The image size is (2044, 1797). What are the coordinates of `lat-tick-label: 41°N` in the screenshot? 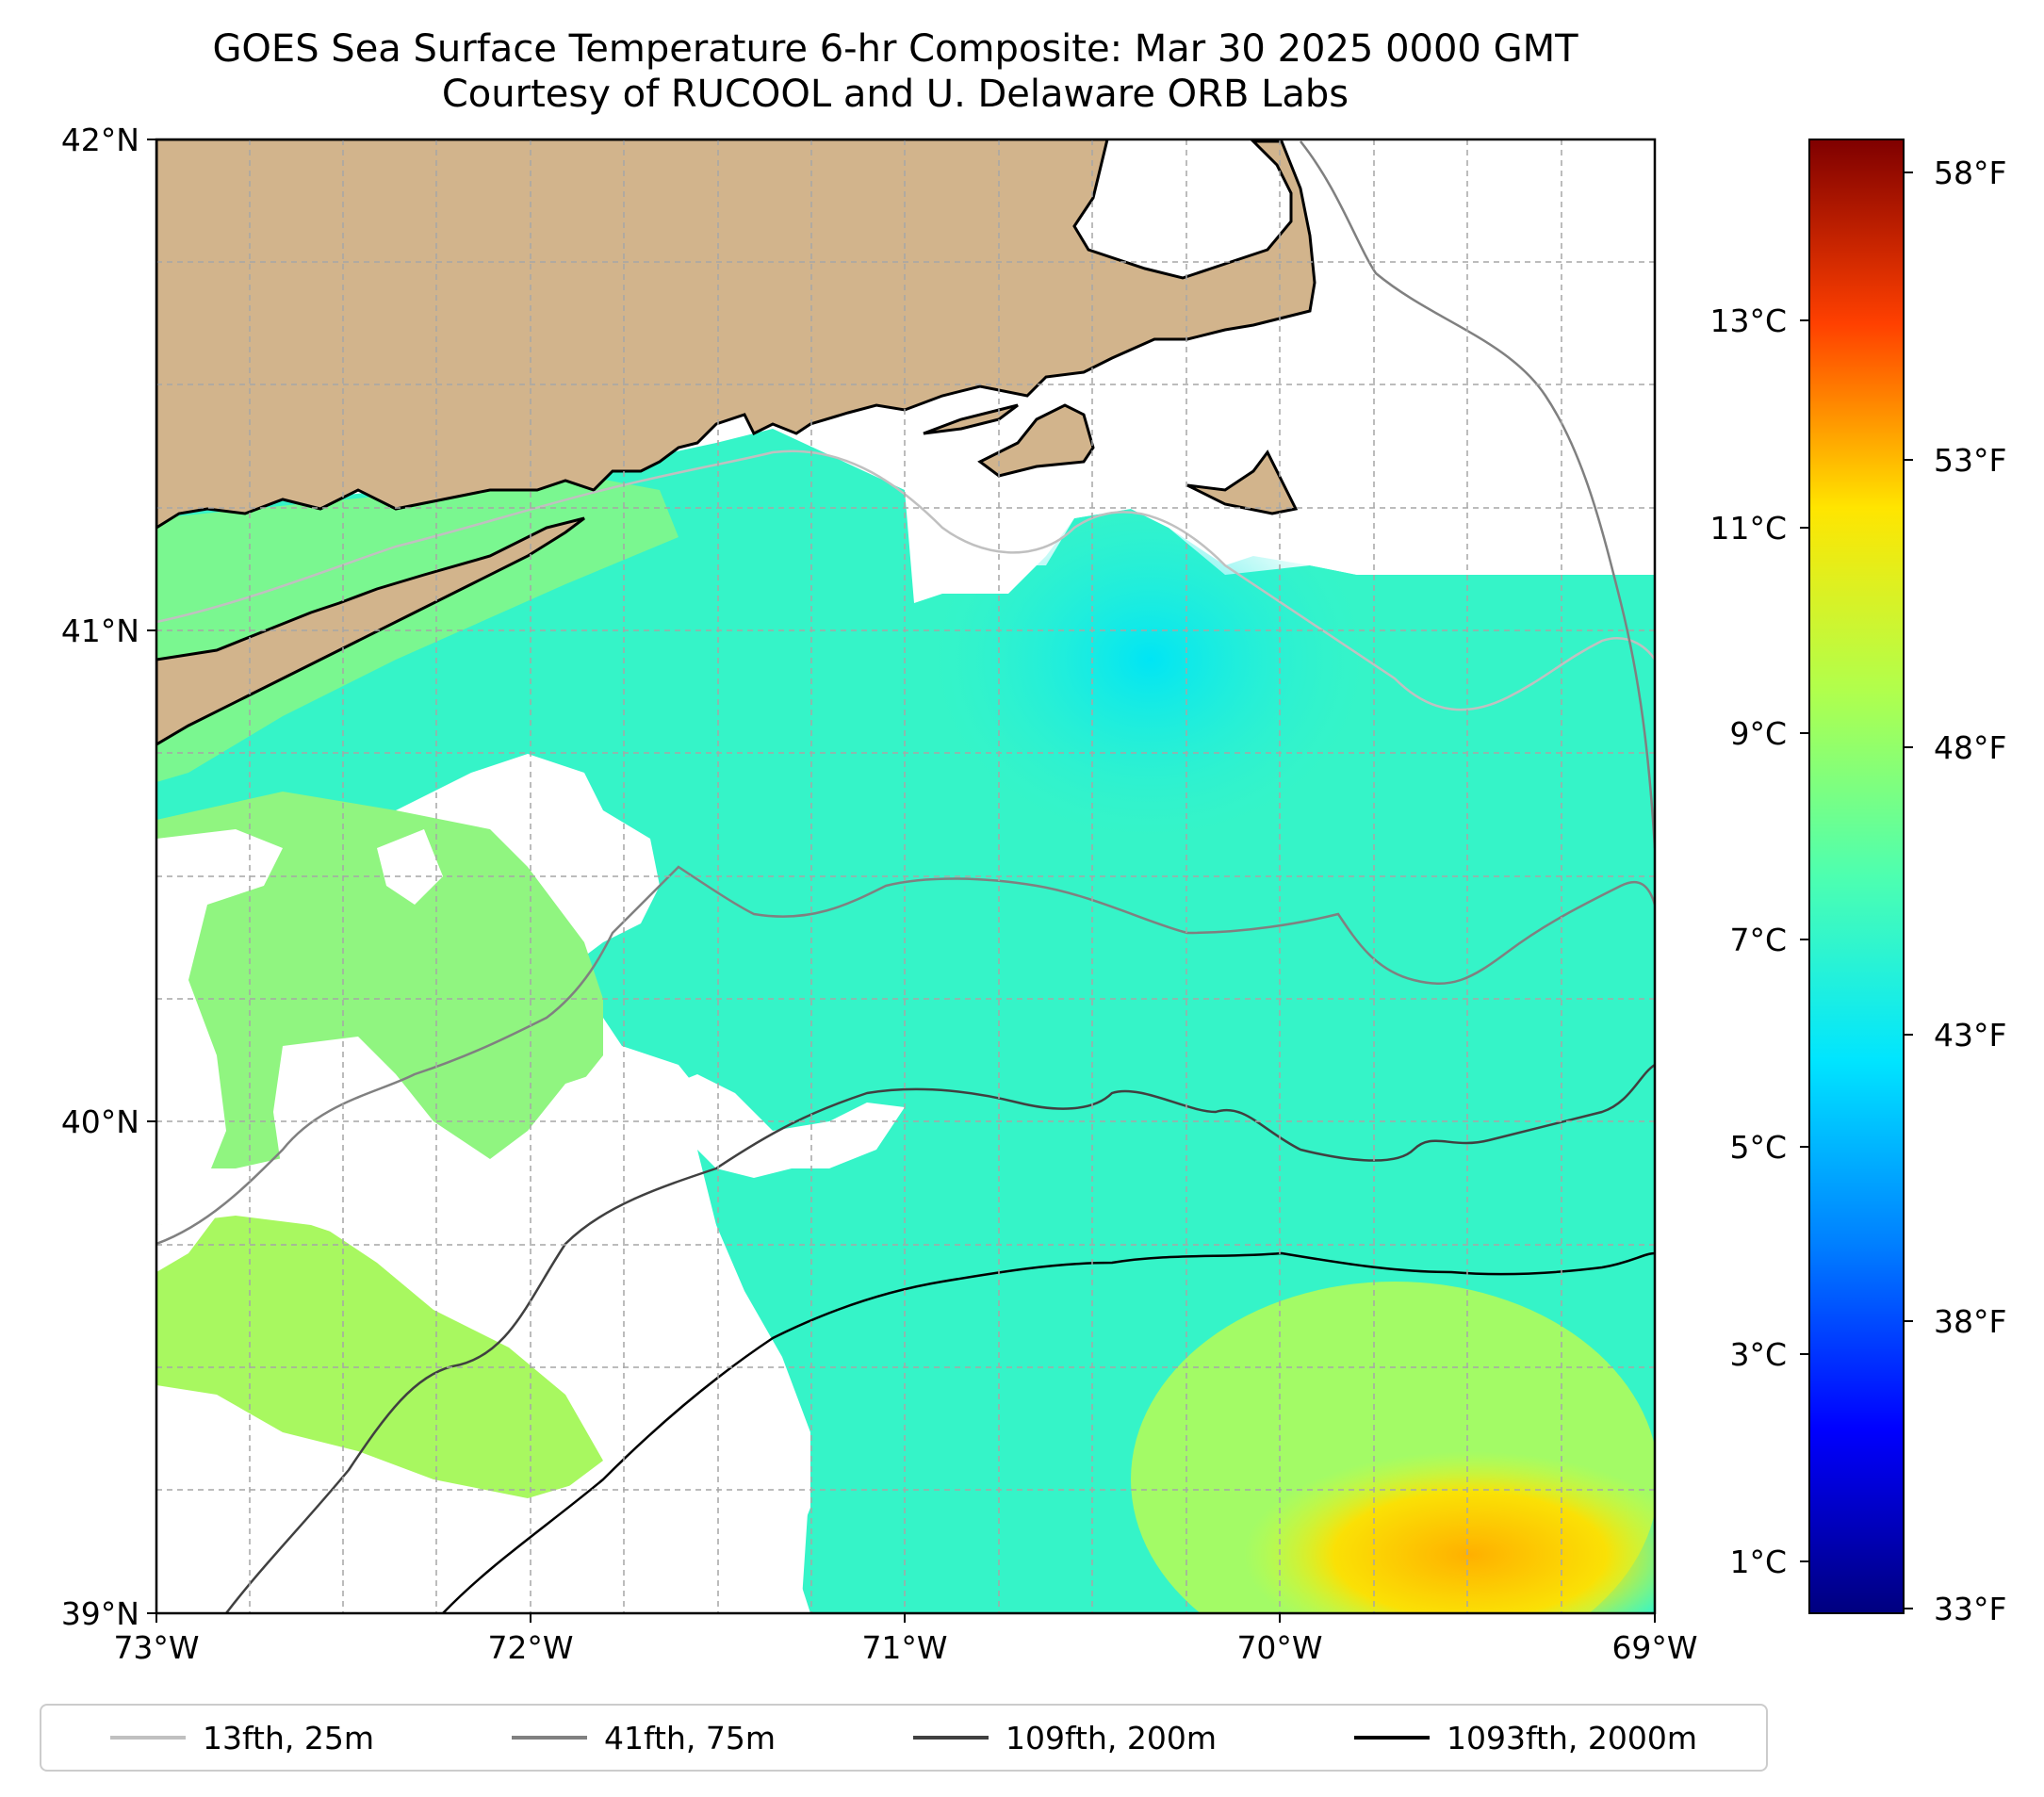 It's located at (100, 631).